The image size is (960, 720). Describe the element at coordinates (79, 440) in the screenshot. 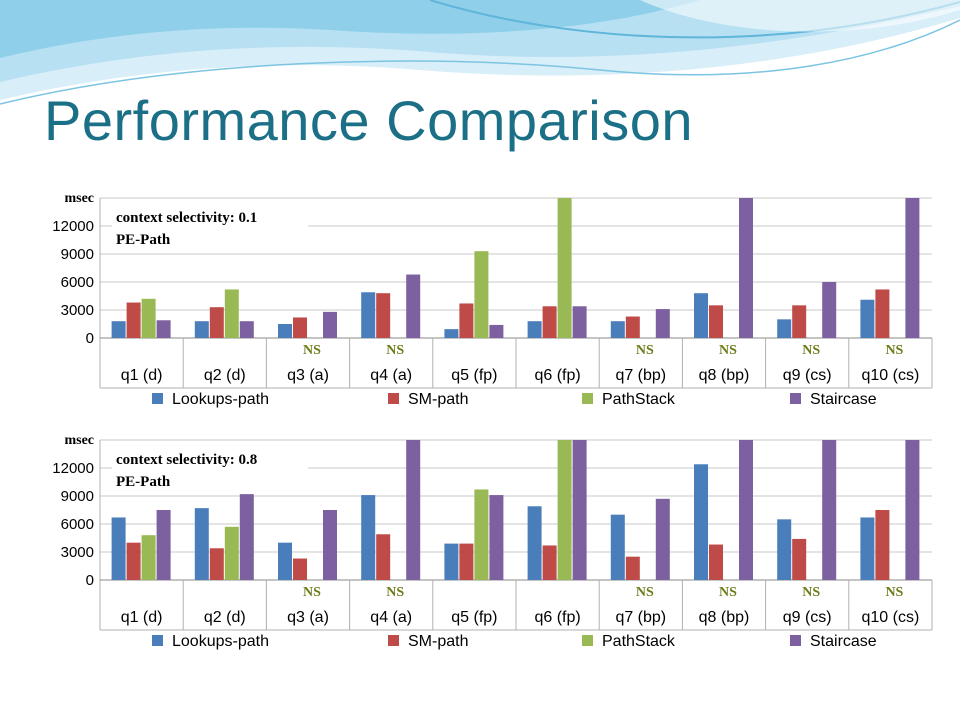

I see `y-axis-label: msec` at that location.